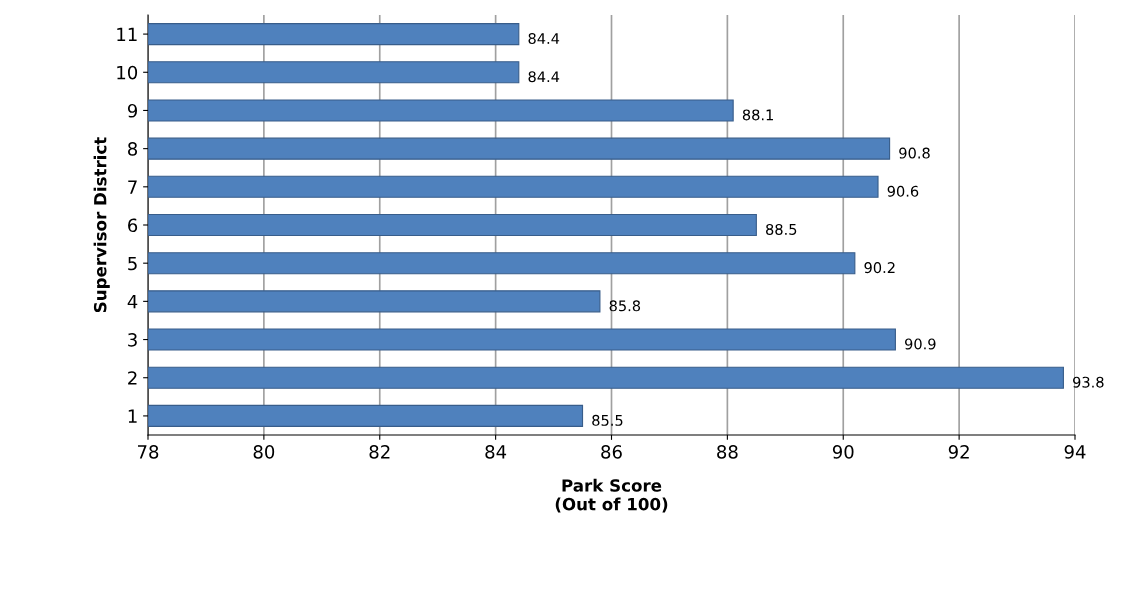 The image size is (1143, 593). Describe the element at coordinates (611, 495) in the screenshot. I see `x-axis-title: Park Score (Out of 100)` at that location.